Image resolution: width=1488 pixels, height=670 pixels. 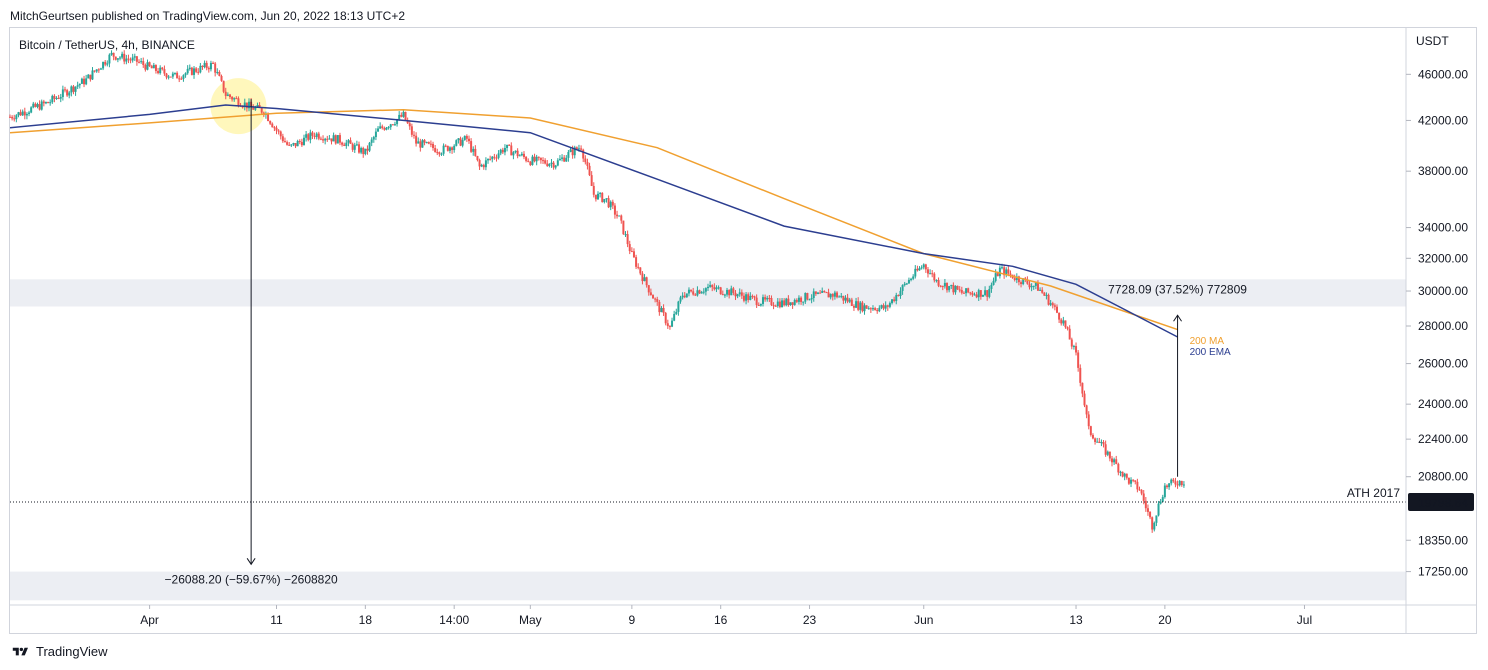 I want to click on x-tick-label: 13, so click(x=1076, y=620).